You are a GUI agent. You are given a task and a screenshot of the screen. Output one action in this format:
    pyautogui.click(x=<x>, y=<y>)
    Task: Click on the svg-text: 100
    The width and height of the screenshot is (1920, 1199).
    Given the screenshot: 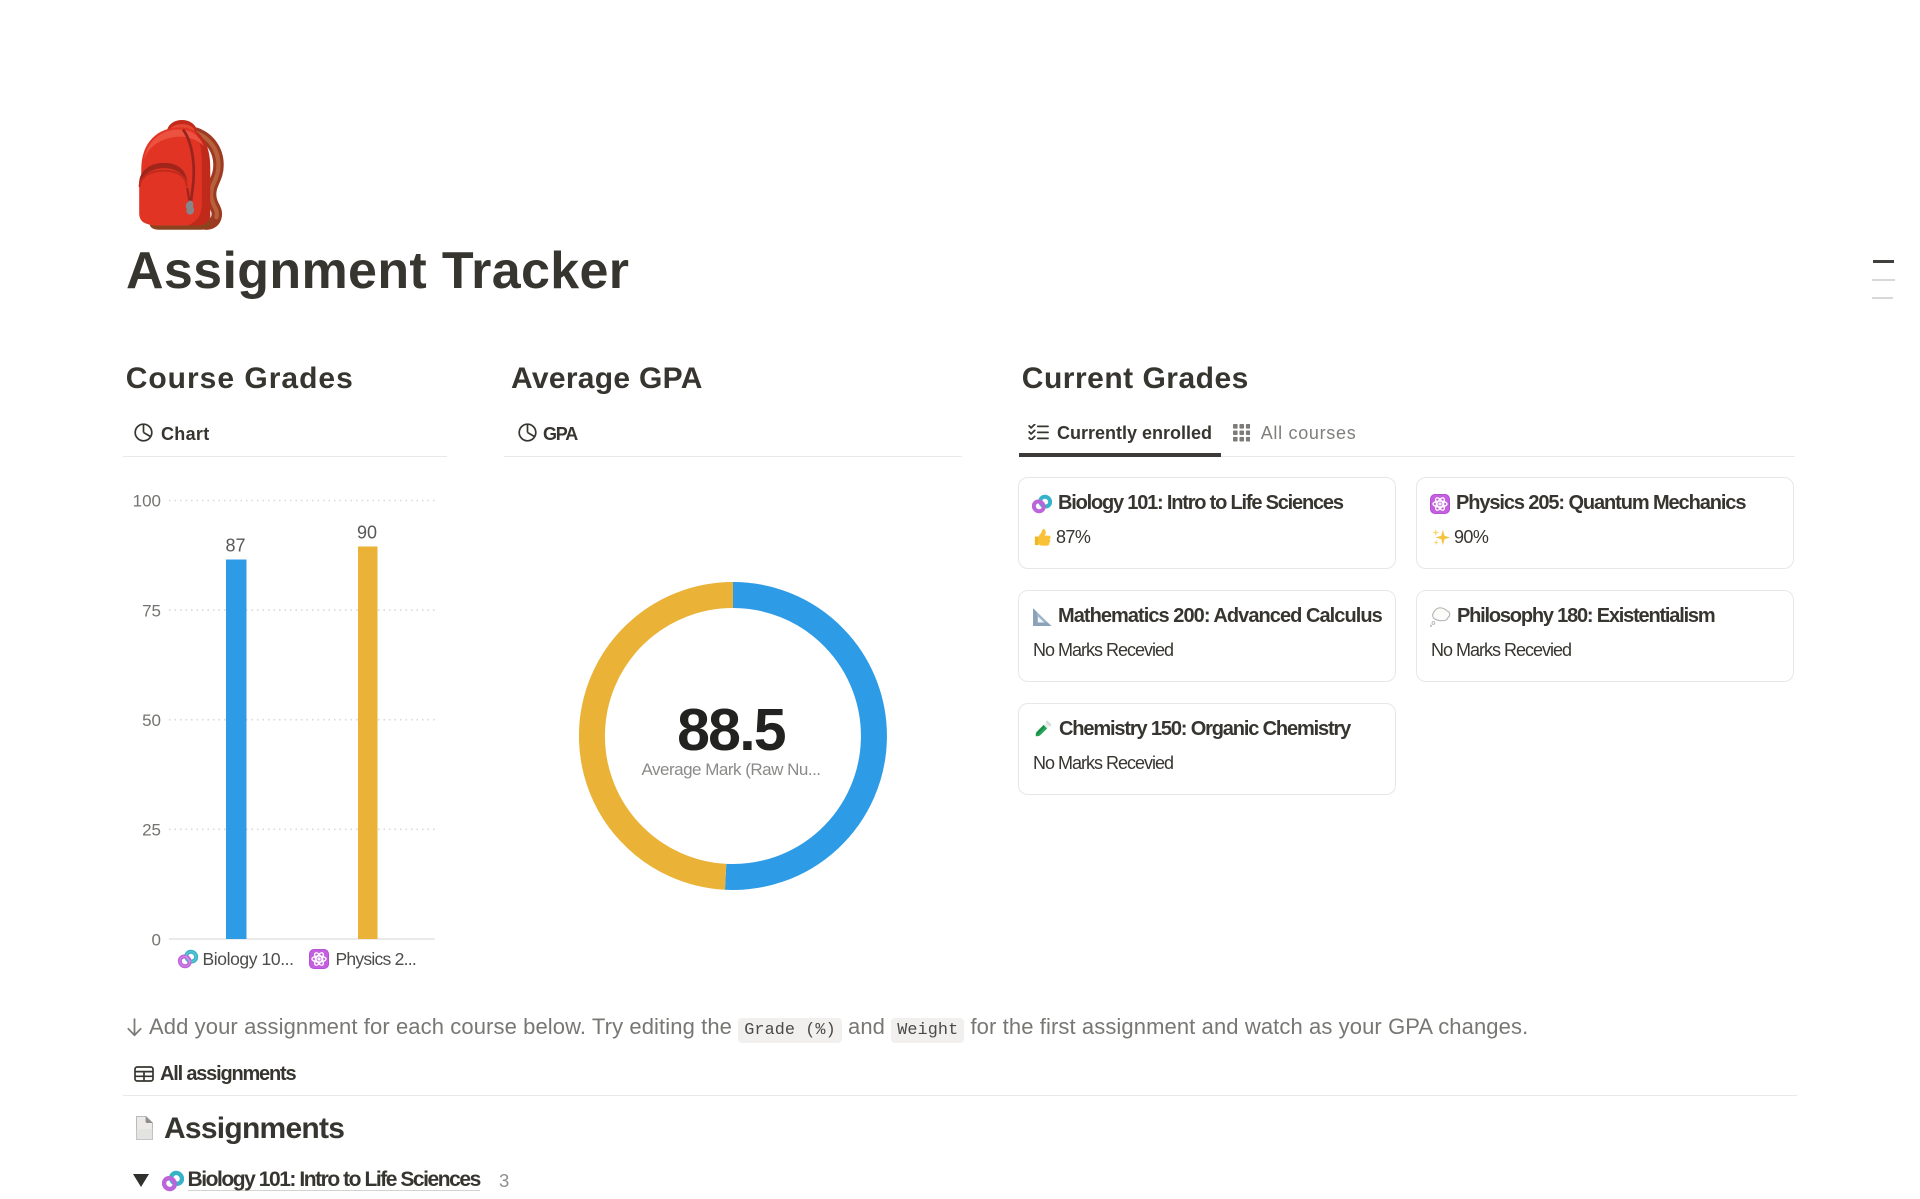 What is the action you would take?
    pyautogui.click(x=147, y=501)
    